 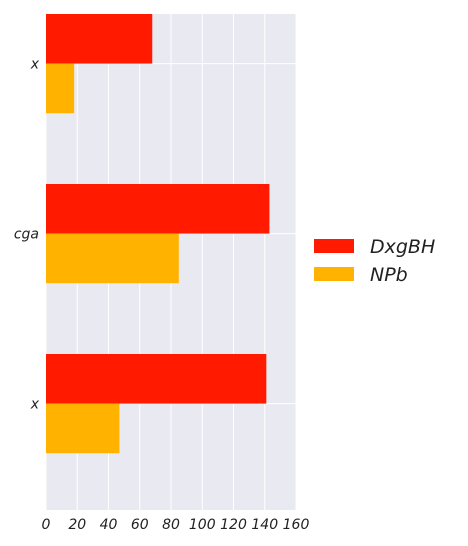 I want to click on x-tick-labels: 0 20 40 60 80 100 120 140 160, so click(x=176, y=525).